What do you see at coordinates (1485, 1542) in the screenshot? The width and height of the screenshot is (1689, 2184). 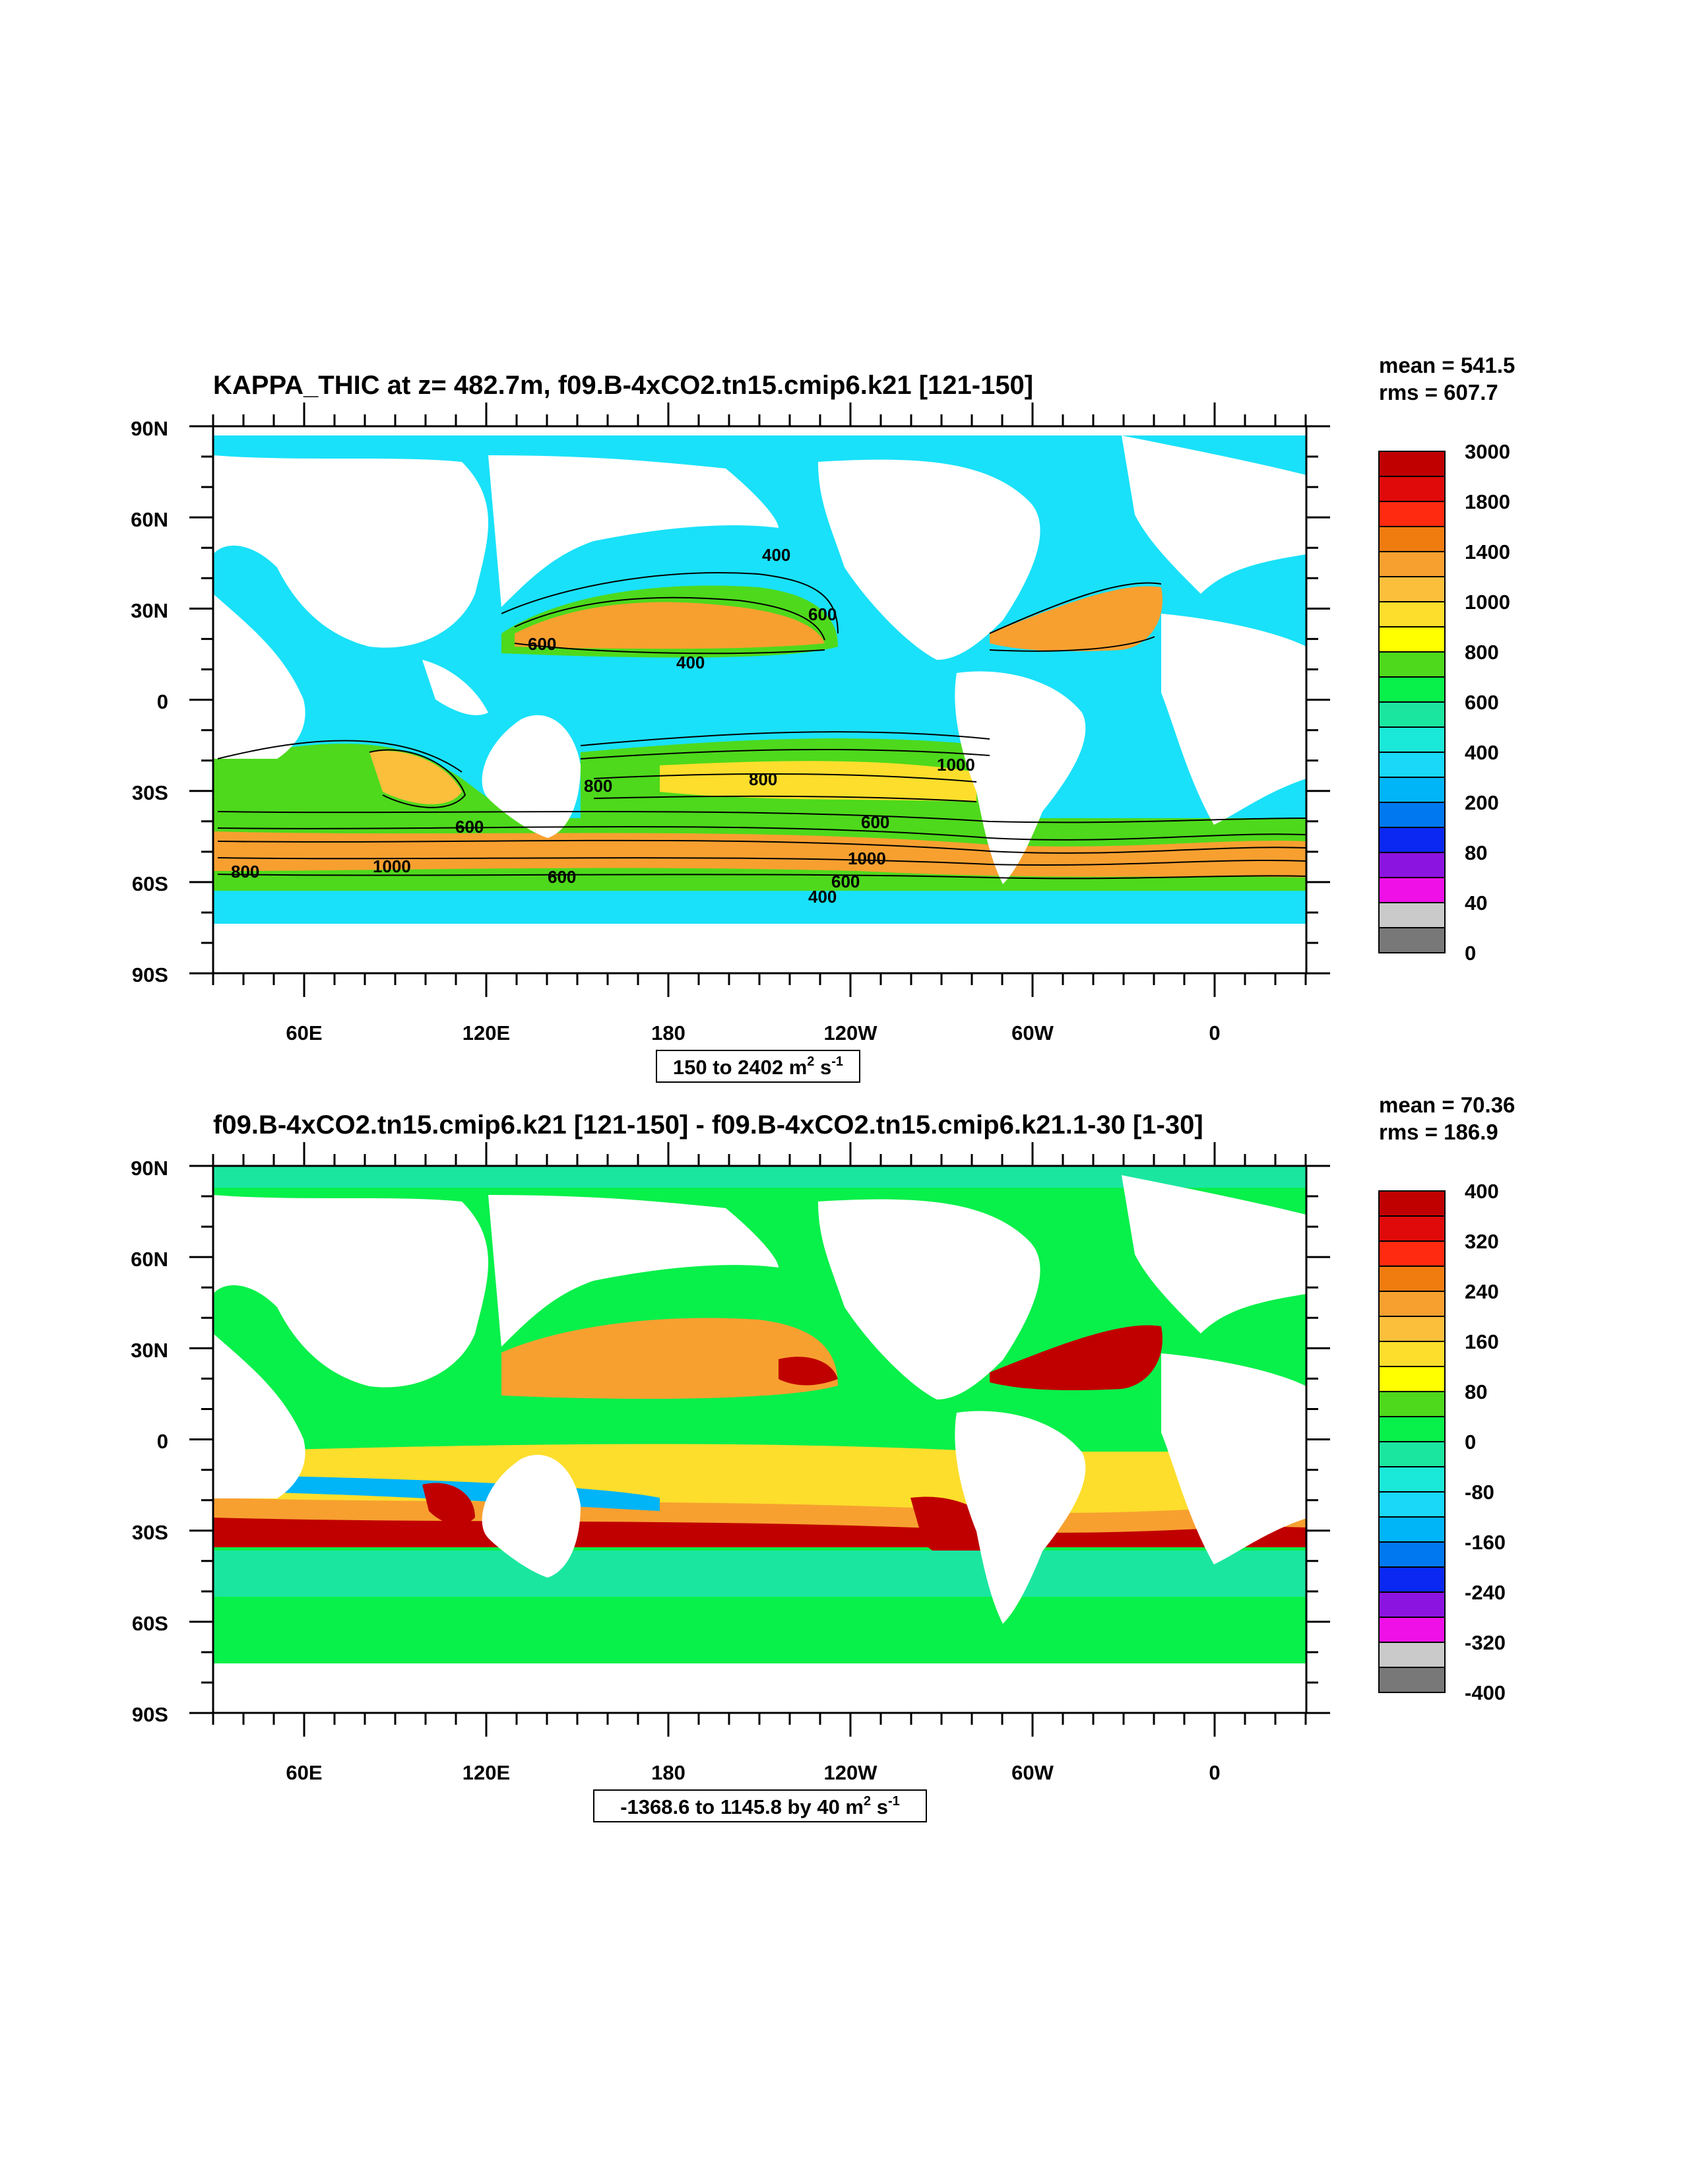 I see `colorbar-label: -160` at bounding box center [1485, 1542].